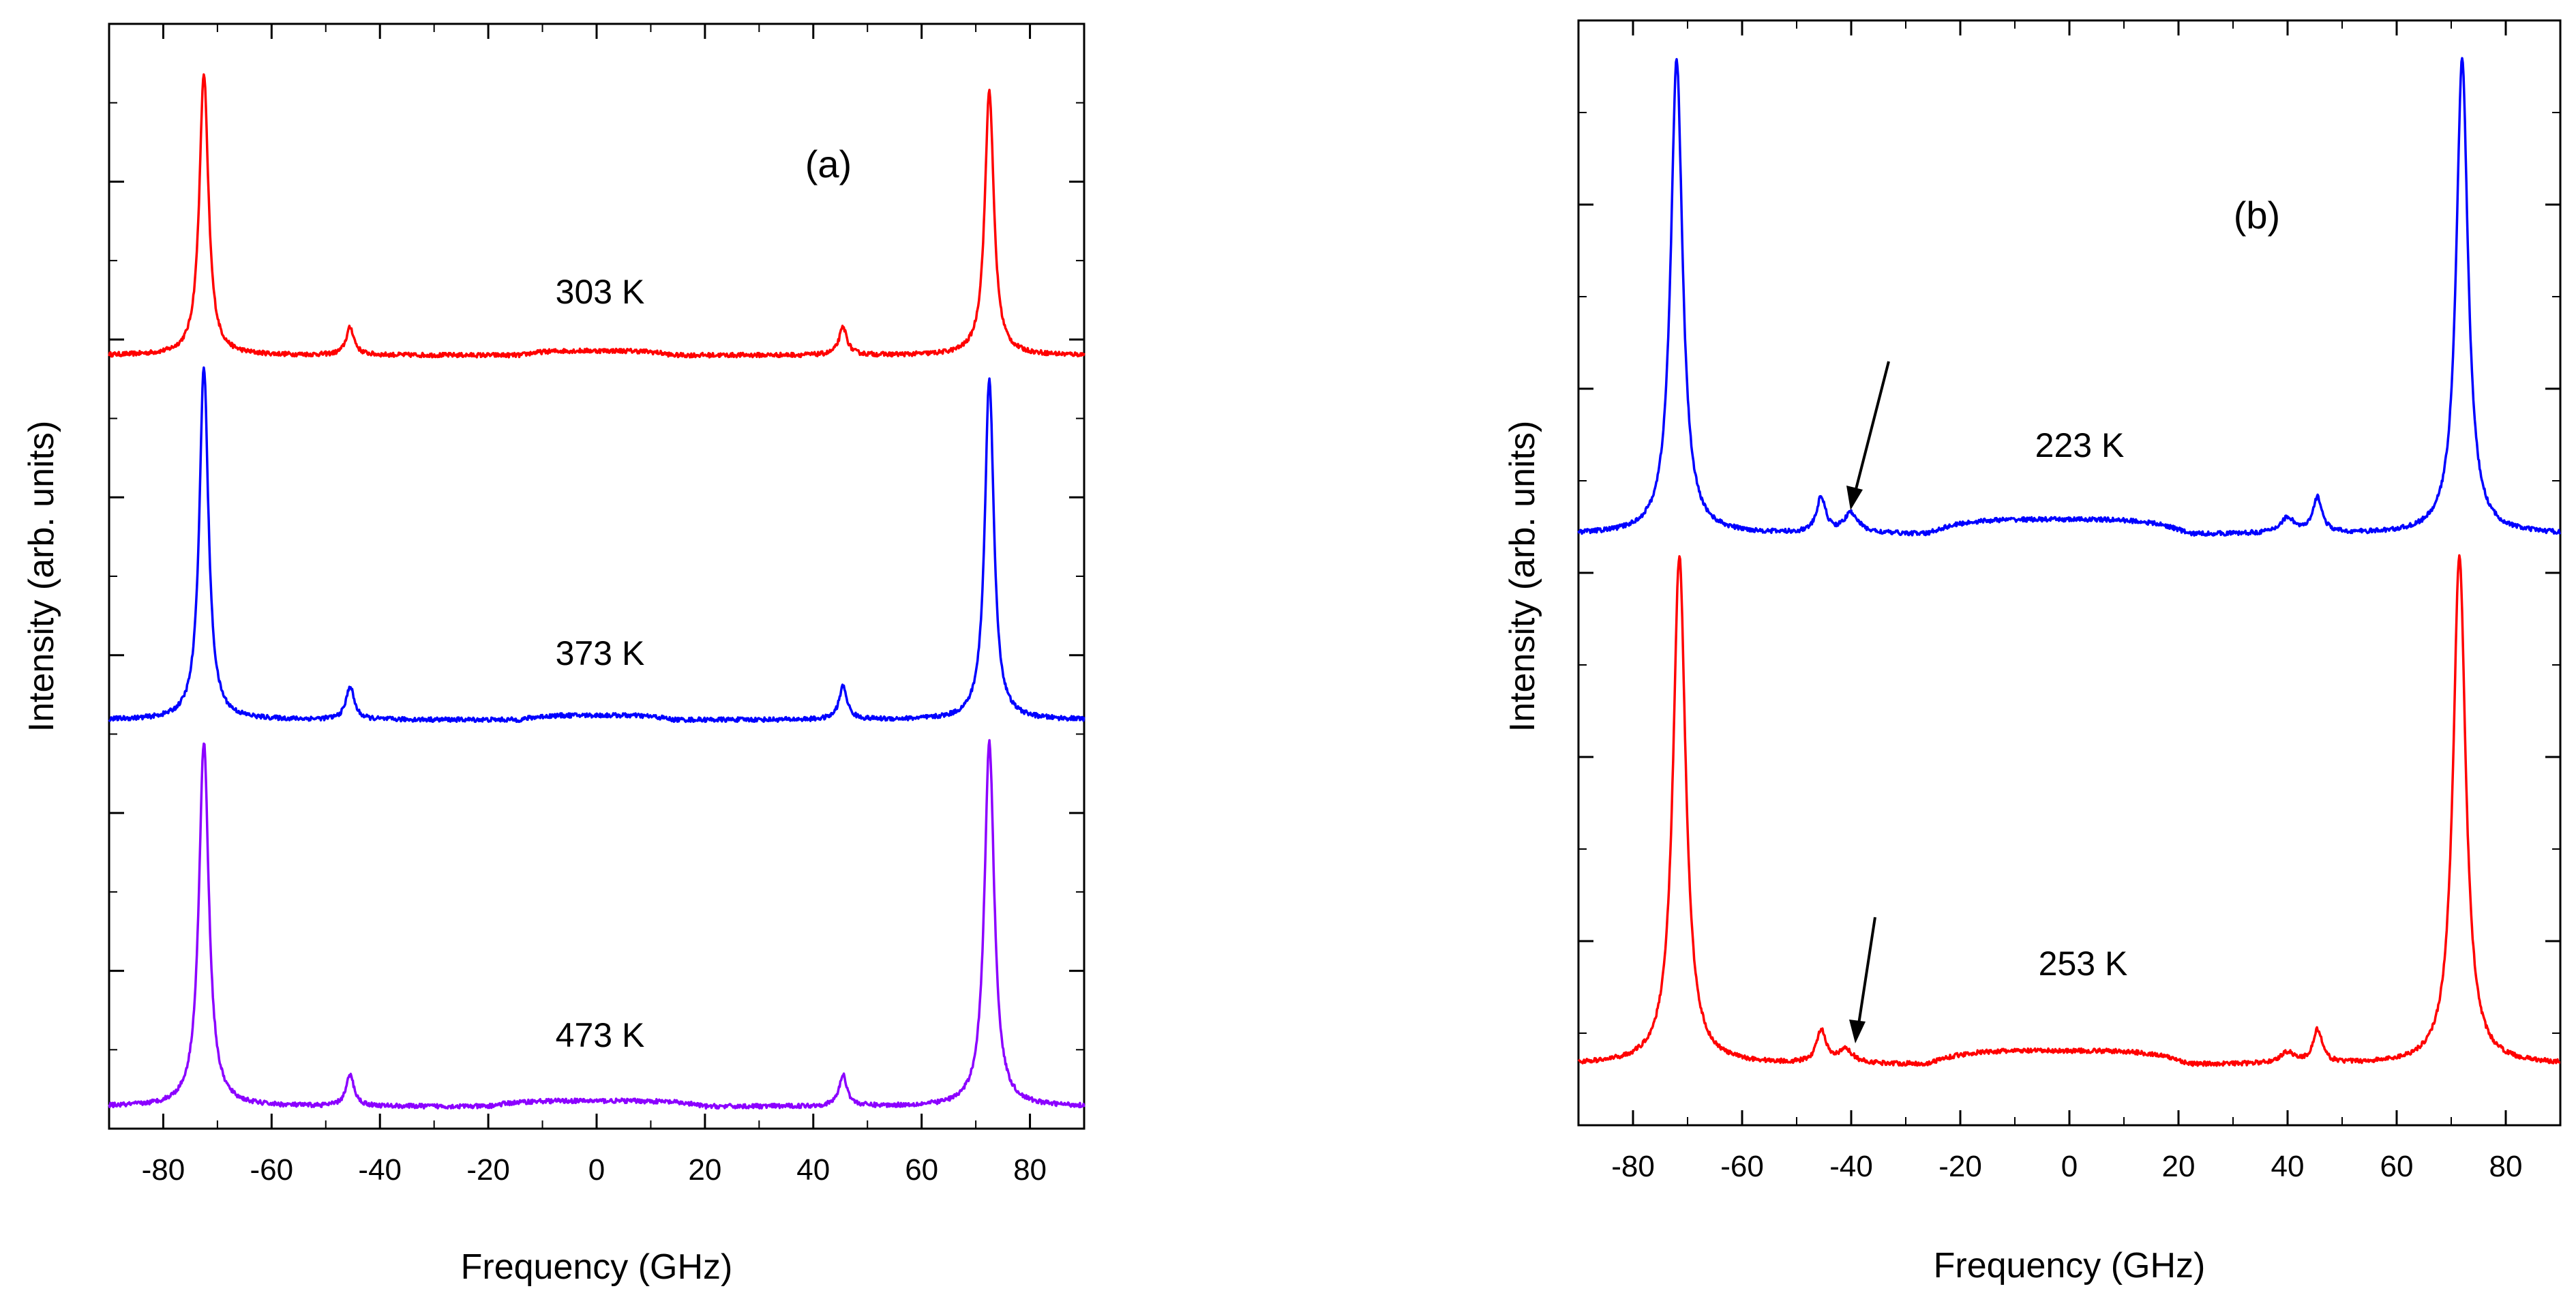  Describe the element at coordinates (600, 1035) in the screenshot. I see `series-label-473k: 473 K` at that location.